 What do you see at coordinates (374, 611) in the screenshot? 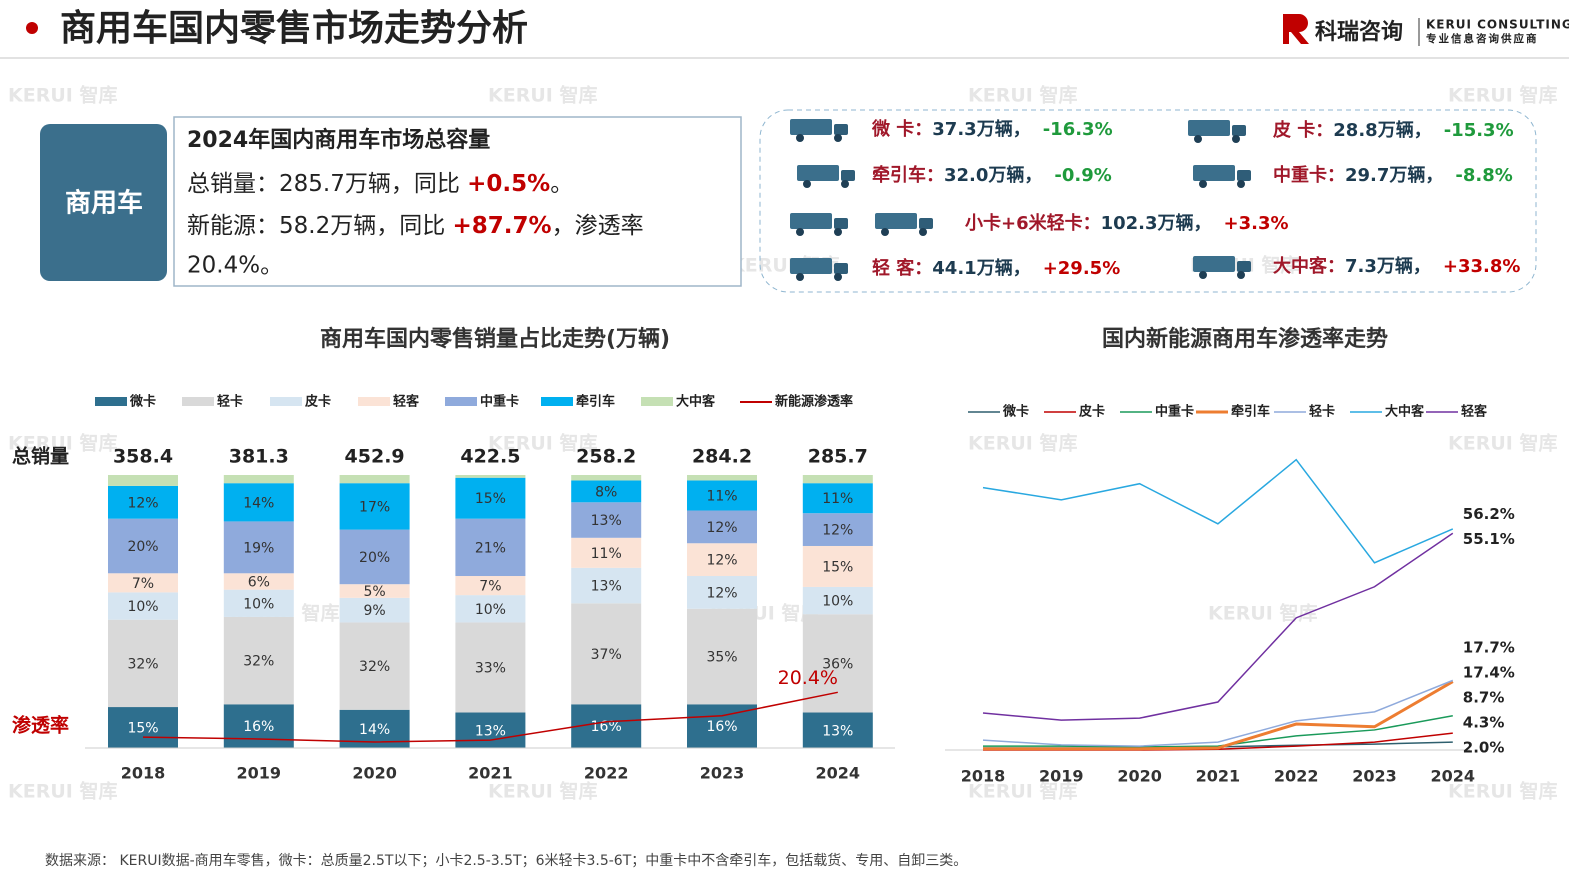
I see `data-label: 9%` at bounding box center [374, 611].